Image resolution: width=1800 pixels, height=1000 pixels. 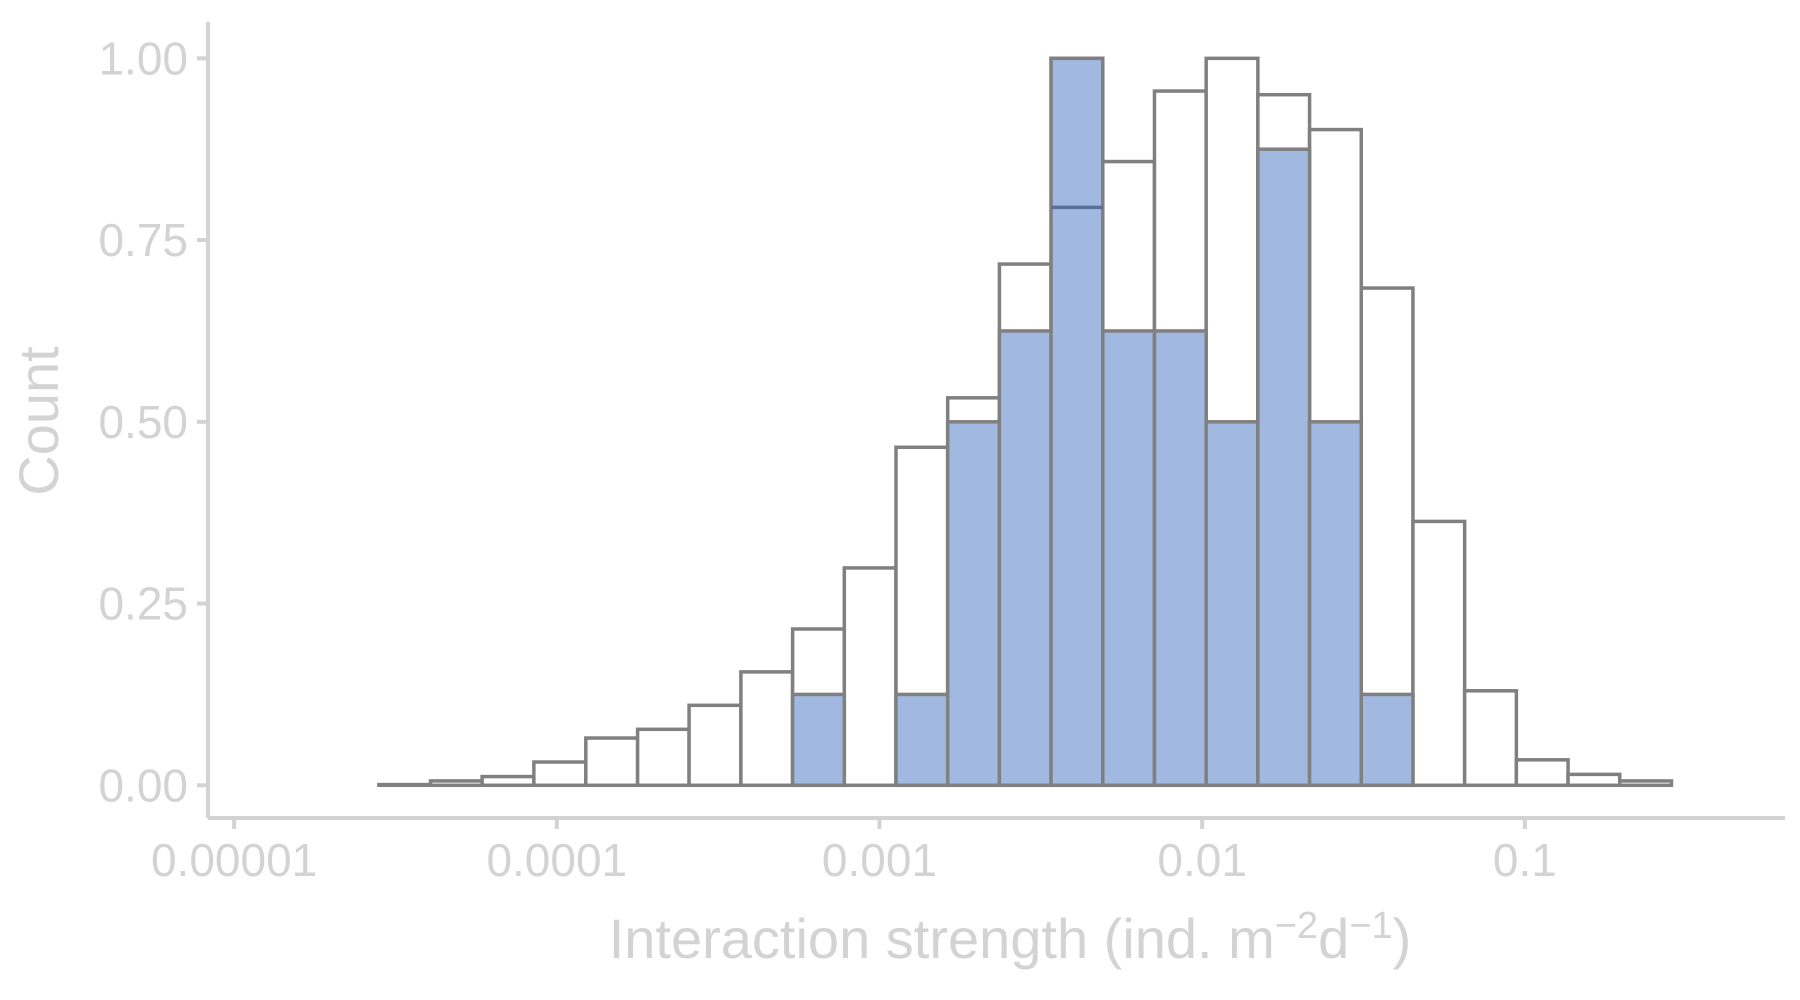 I want to click on x-axis-title: Interaction strength (ind. m−2d−1), so click(x=1010, y=937).